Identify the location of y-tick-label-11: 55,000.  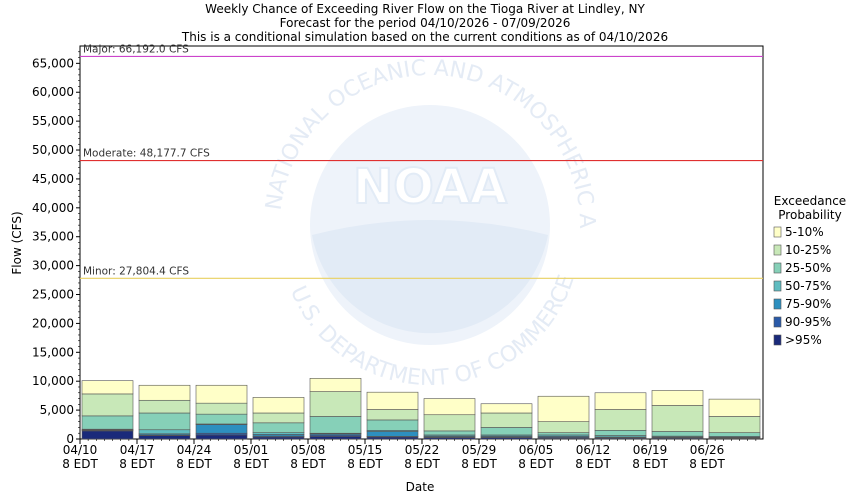
(53, 121).